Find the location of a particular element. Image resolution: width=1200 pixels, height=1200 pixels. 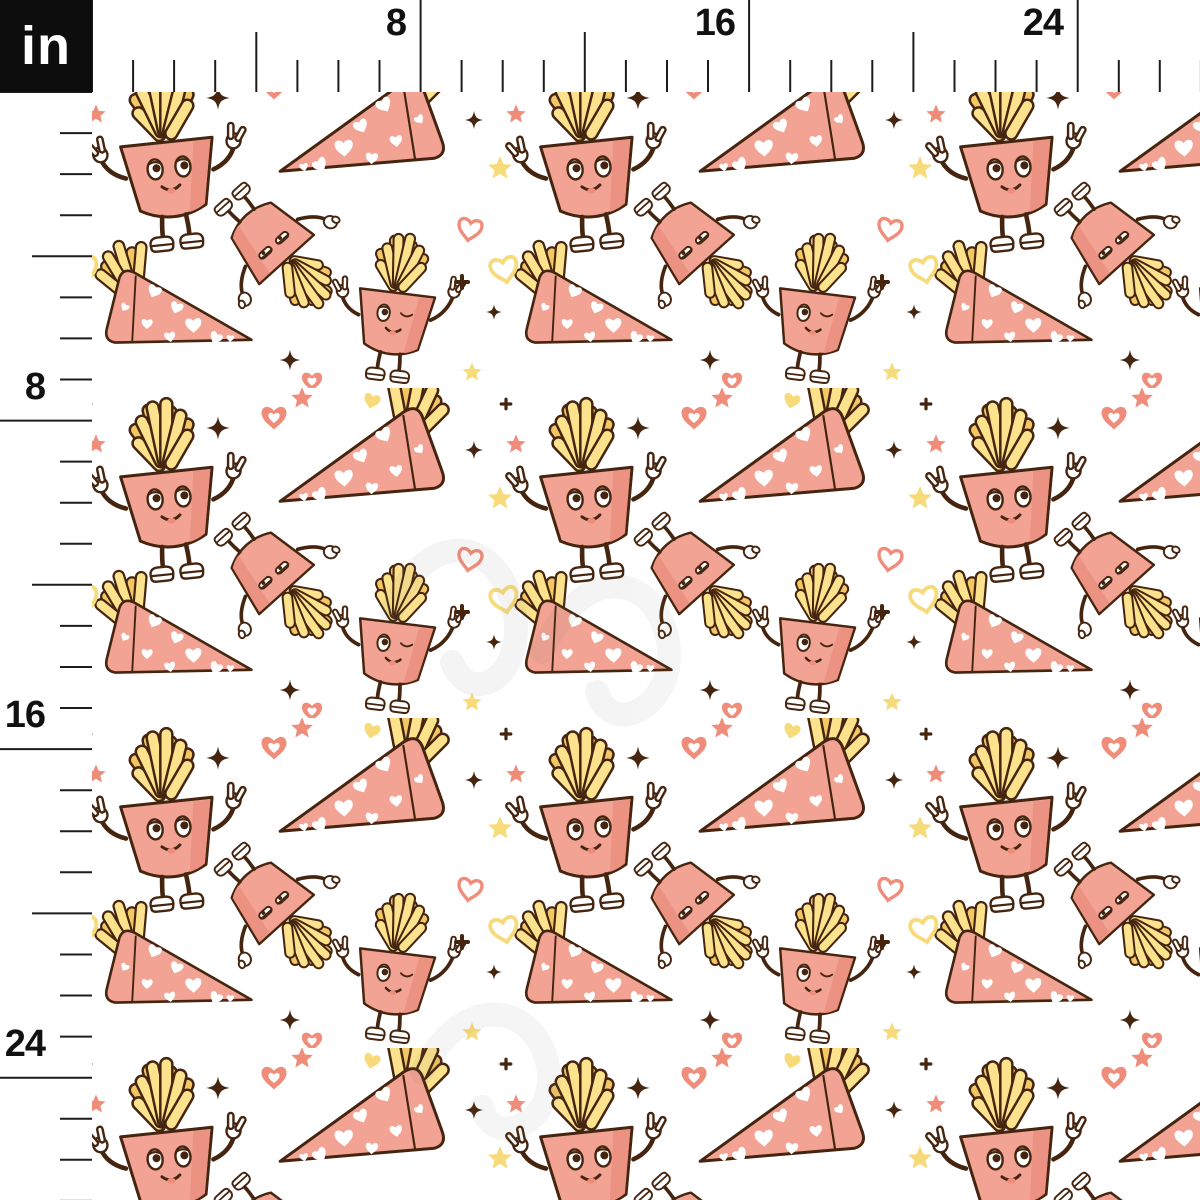

unit-box: in is located at coordinates (46, 46).